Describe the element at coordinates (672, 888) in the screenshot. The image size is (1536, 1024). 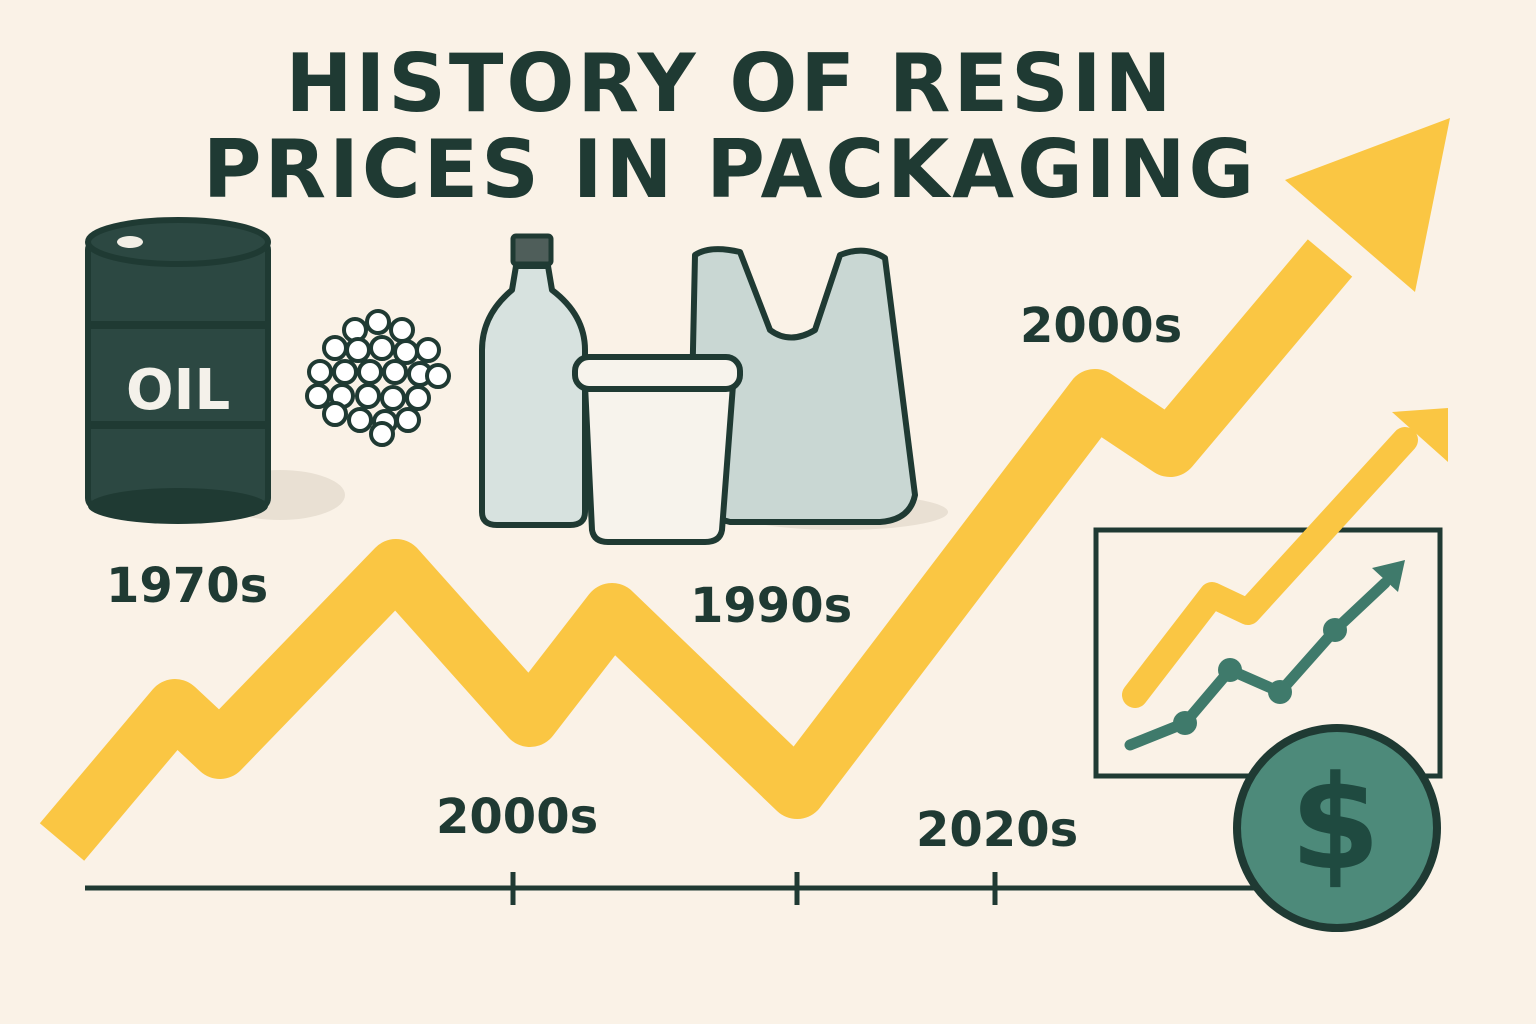
I see `timeline-axis` at that location.